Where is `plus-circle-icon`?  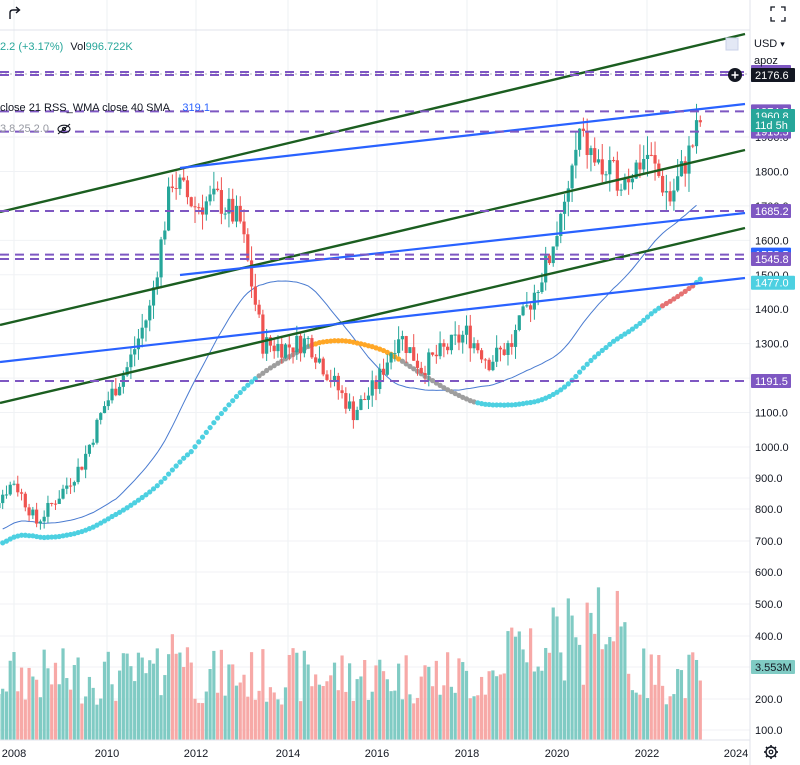
plus-circle-icon is located at coordinates (735, 75).